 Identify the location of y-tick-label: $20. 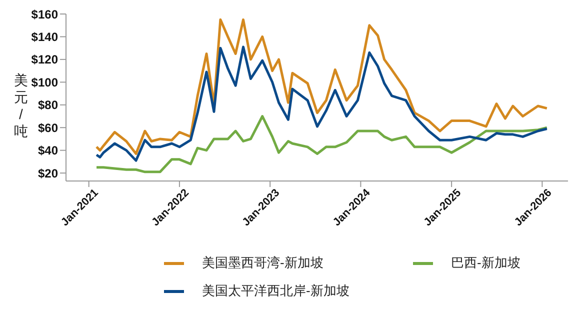
(48, 173).